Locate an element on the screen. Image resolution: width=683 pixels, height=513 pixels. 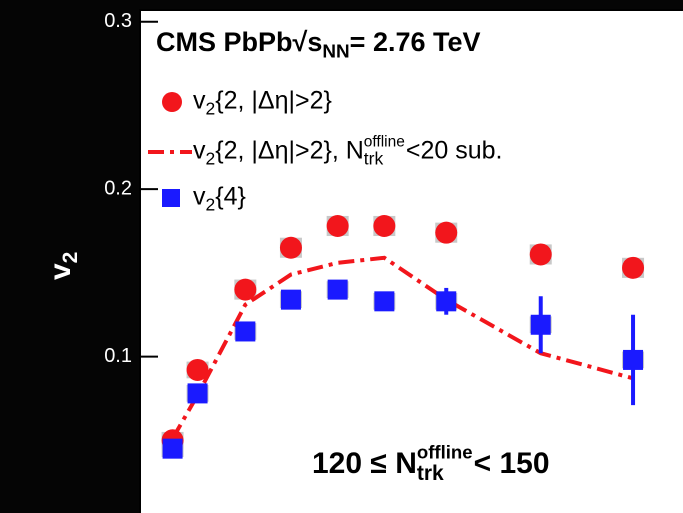
y-tick-label: 0.2 is located at coordinates (118, 188).